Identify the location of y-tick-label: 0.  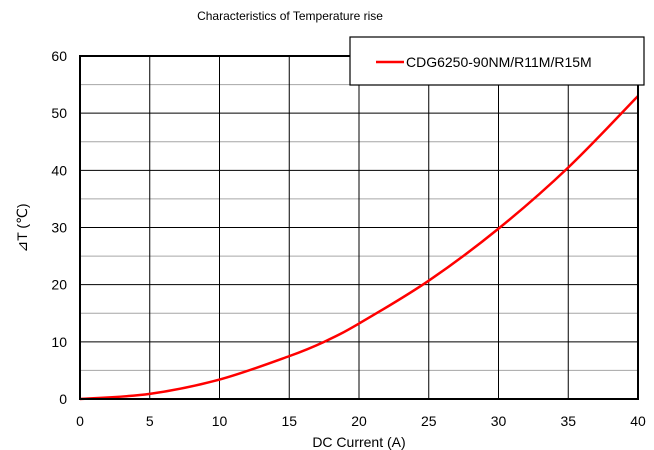
(63, 399).